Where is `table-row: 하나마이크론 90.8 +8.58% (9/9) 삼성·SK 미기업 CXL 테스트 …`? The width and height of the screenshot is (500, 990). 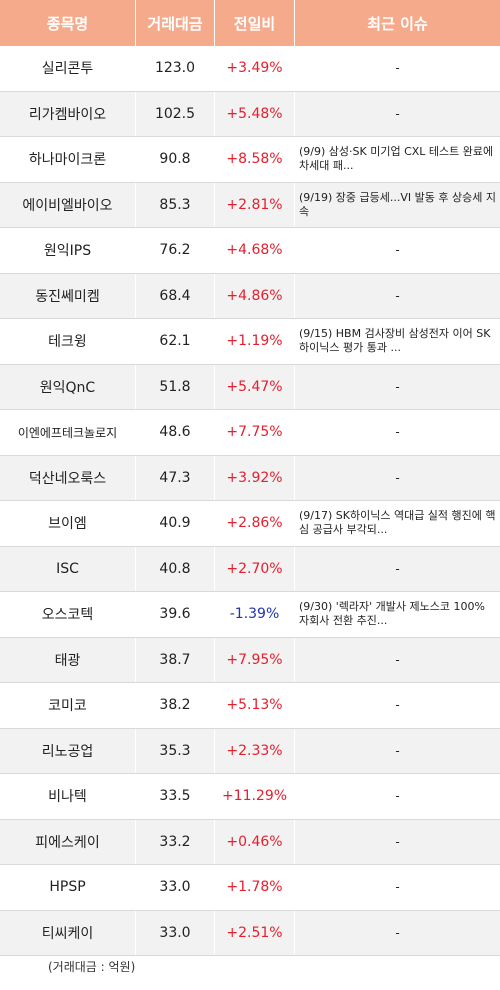 table-row: 하나마이크론 90.8 +8.58% (9/9) 삼성·SK 미기업 CXL 테스트 … is located at coordinates (250, 160).